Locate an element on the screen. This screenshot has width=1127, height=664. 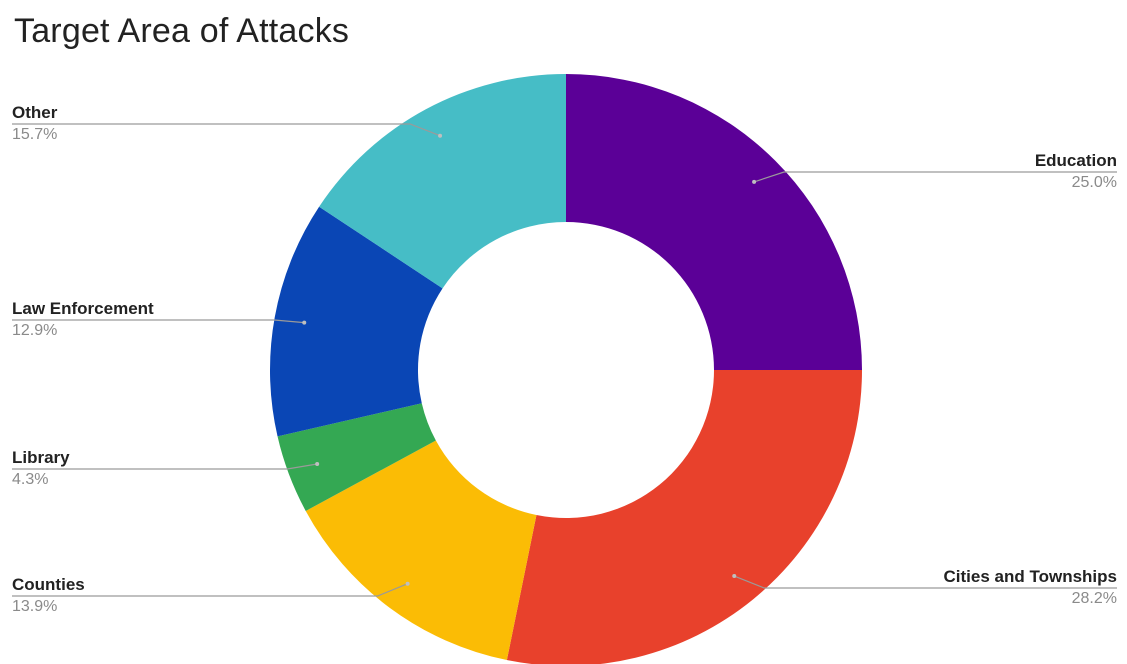
percent-cities-and-townships: 28.2% is located at coordinates (1094, 598).